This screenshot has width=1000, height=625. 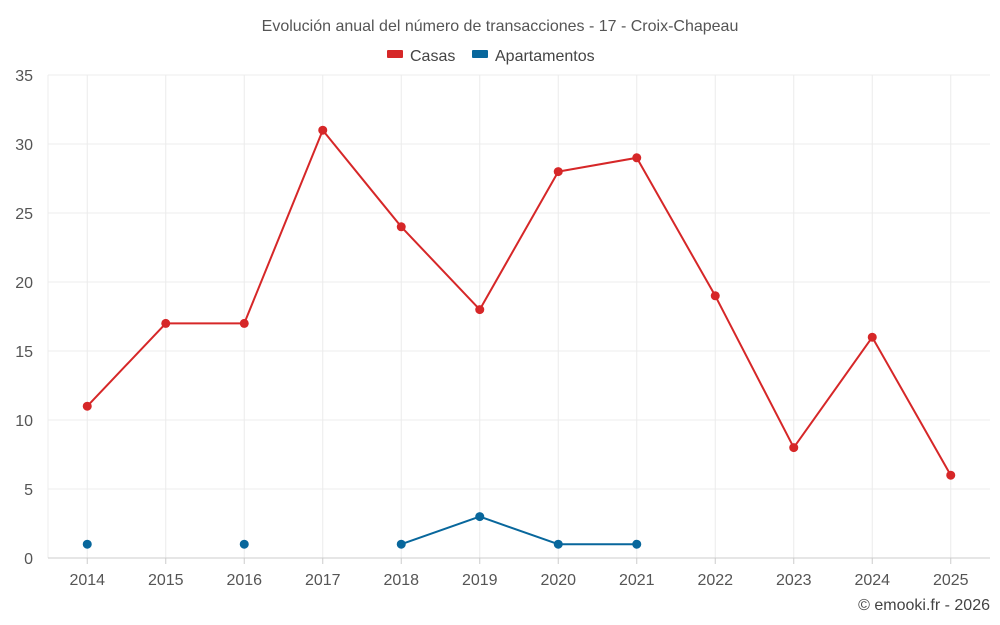 What do you see at coordinates (362, 530) in the screenshot?
I see `series-apartamentos` at bounding box center [362, 530].